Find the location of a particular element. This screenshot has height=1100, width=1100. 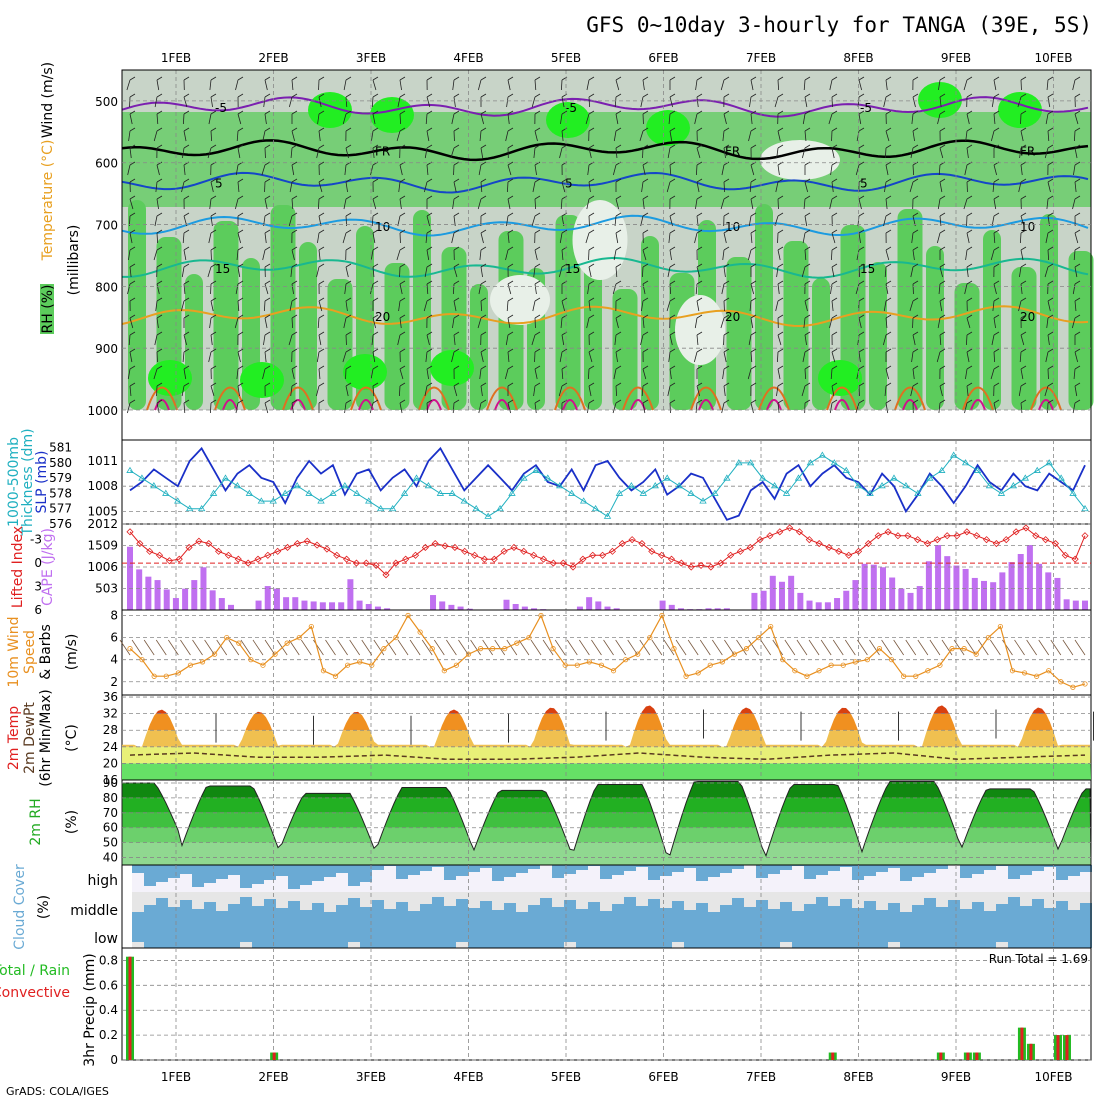

footer-credit: GrADS: COLA/IGES is located at coordinates (57, 1091).